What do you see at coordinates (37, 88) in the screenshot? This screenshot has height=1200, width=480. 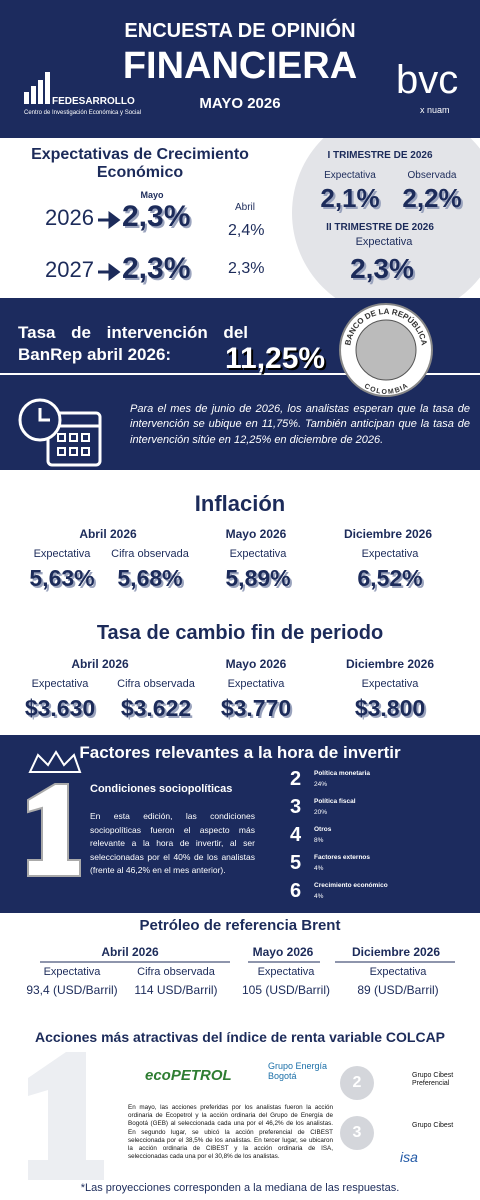 I see `fedesarrollo-logo` at bounding box center [37, 88].